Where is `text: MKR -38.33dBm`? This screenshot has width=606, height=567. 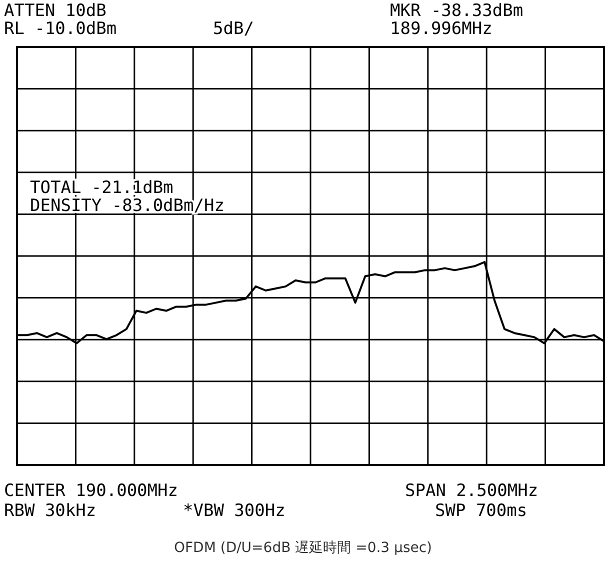
text: MKR -38.33dBm is located at coordinates (457, 11).